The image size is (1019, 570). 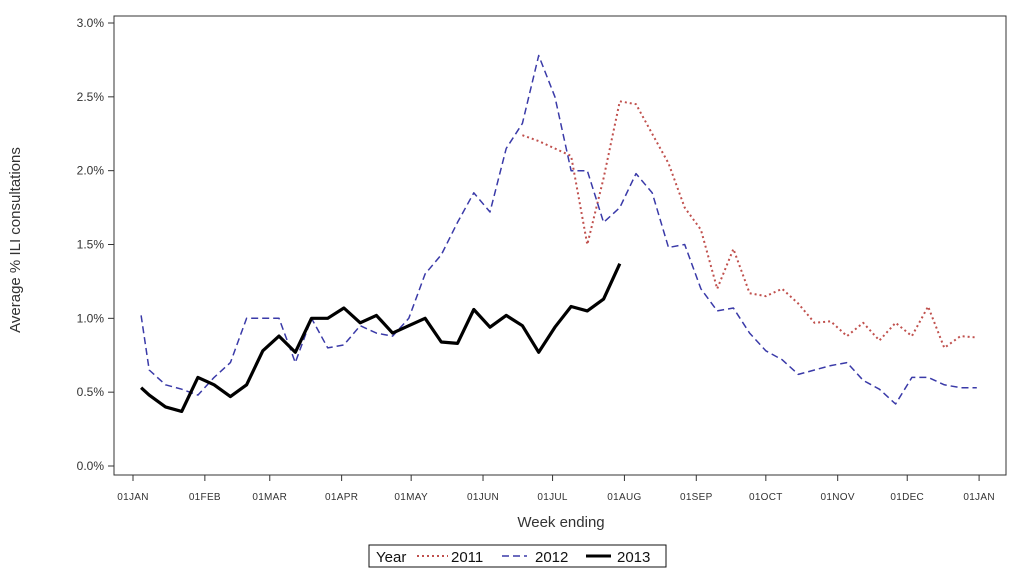 I want to click on x-tick-label: 01DEC, so click(x=907, y=497).